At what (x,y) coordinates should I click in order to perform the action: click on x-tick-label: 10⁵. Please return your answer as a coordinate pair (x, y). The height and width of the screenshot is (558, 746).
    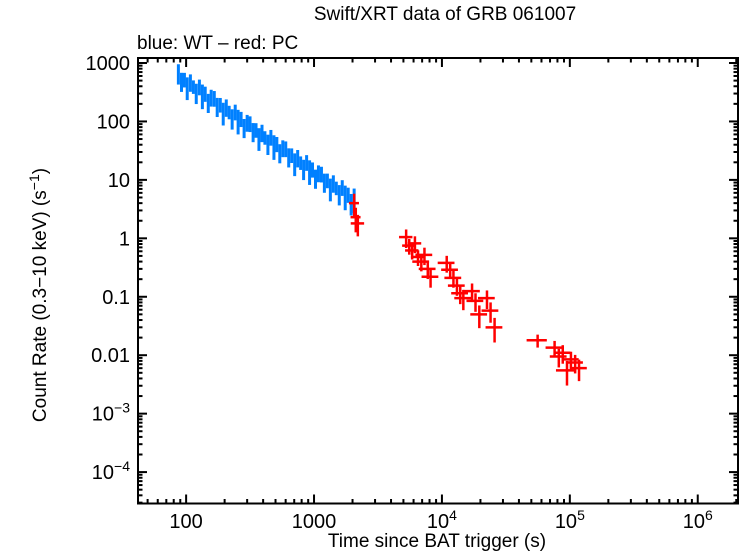
    Looking at the image, I should click on (570, 520).